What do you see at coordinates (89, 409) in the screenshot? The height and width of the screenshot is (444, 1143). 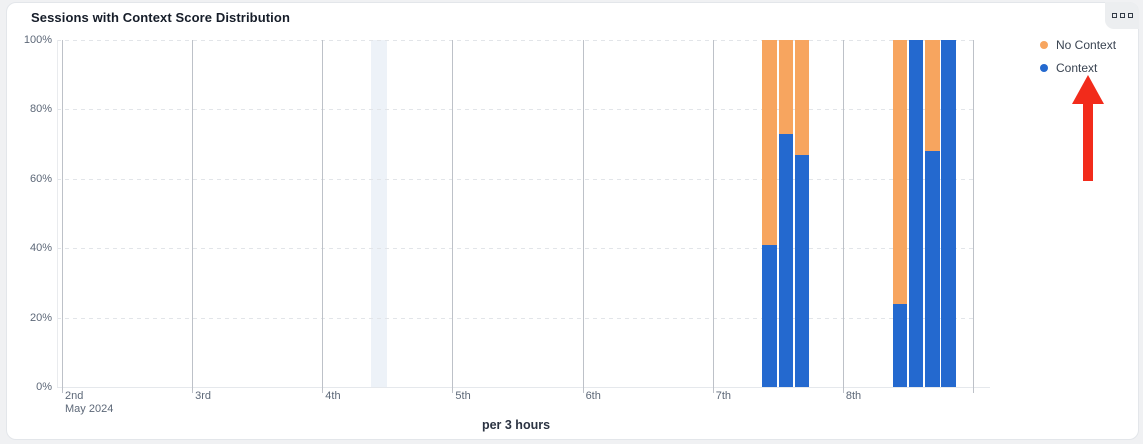 I see `x-axis-month-label: May 2024` at bounding box center [89, 409].